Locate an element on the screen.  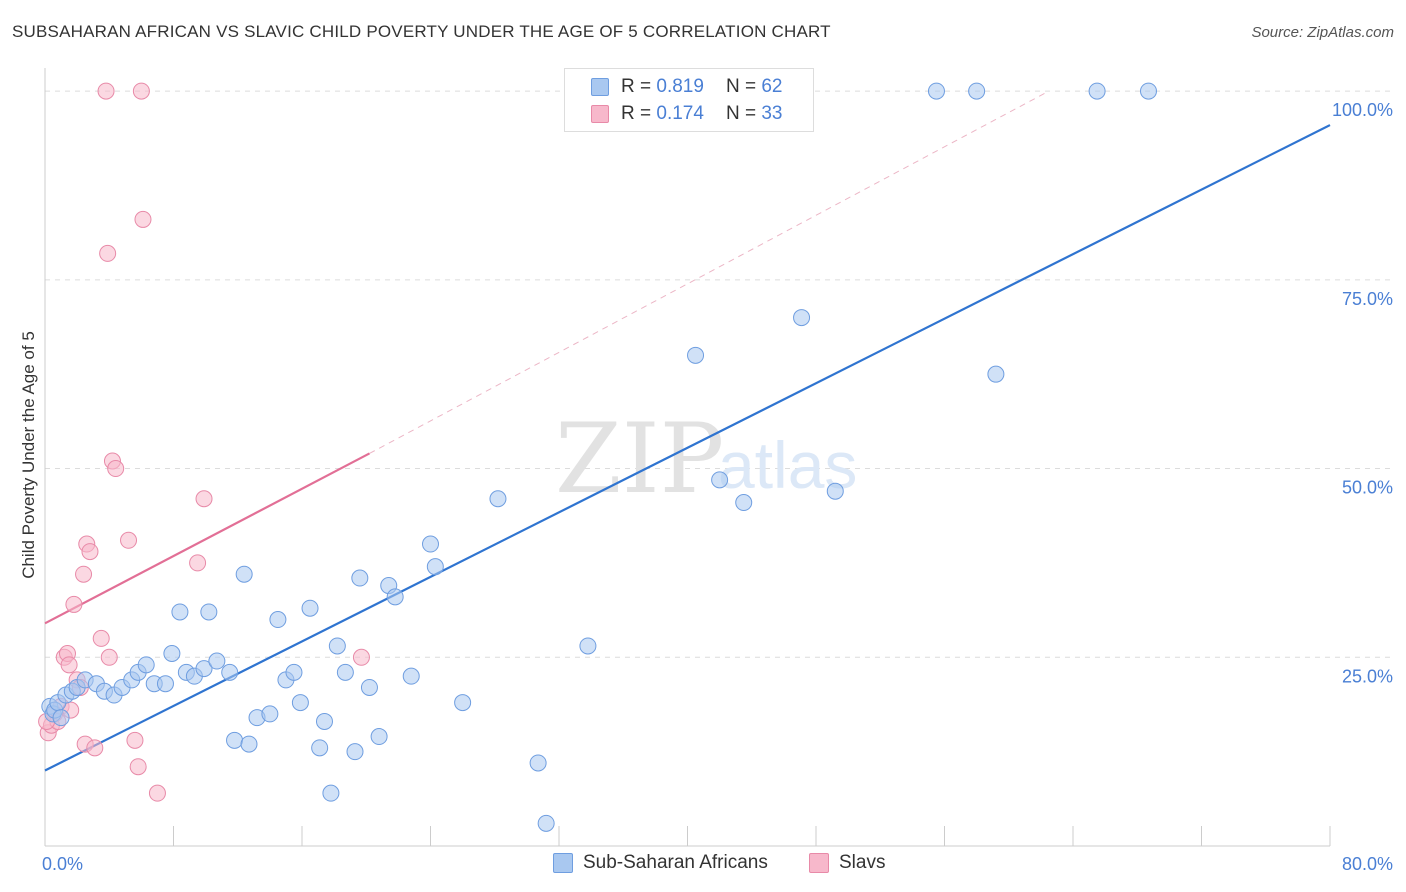
legend-row-subsaharan: R = 0.819 N = 62 is located at coordinates (673, 87).